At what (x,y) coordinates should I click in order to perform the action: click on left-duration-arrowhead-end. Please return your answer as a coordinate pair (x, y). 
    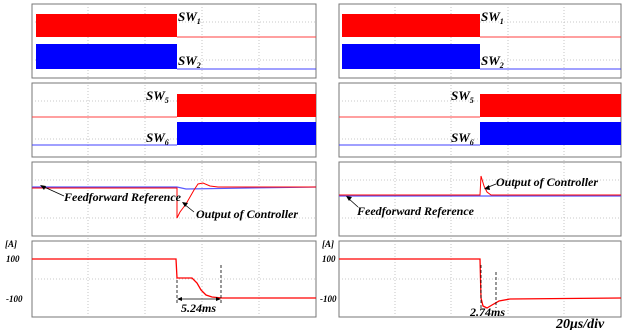
    Looking at the image, I should click on (218, 299).